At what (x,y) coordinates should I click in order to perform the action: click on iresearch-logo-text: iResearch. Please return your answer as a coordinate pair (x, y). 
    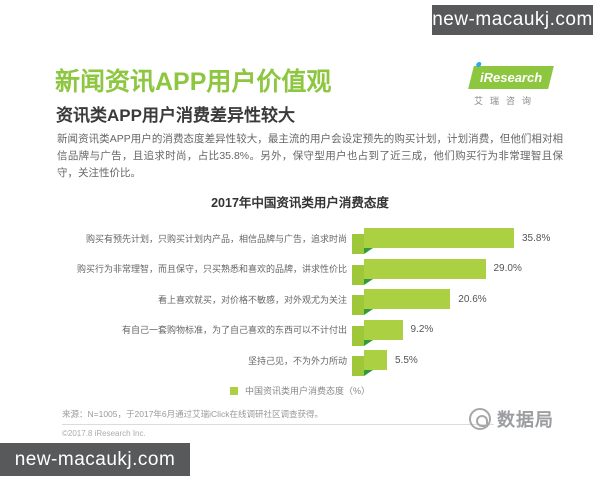
    Looking at the image, I should click on (511, 77).